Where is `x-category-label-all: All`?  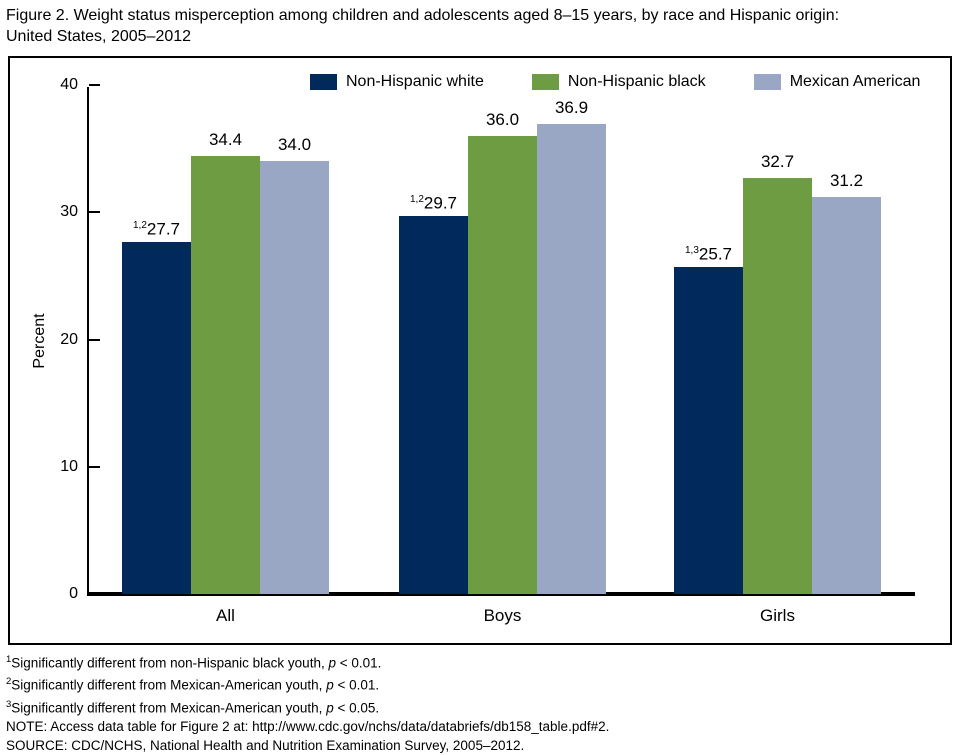
x-category-label-all: All is located at coordinates (225, 615).